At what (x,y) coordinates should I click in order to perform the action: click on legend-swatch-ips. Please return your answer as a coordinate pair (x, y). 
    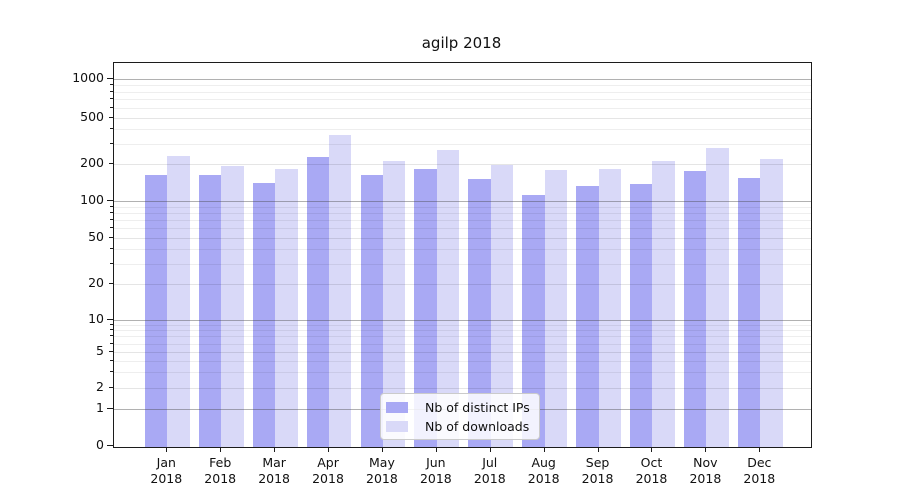
    Looking at the image, I should click on (397, 407).